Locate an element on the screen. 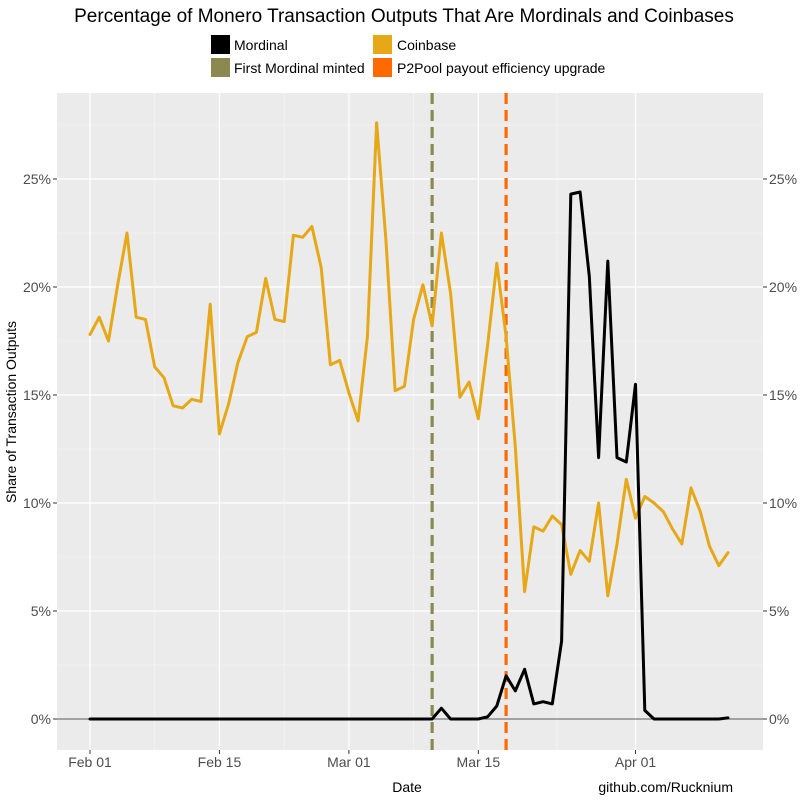 This screenshot has width=800, height=800. x-tick-label: Mar 15 is located at coordinates (479, 762).